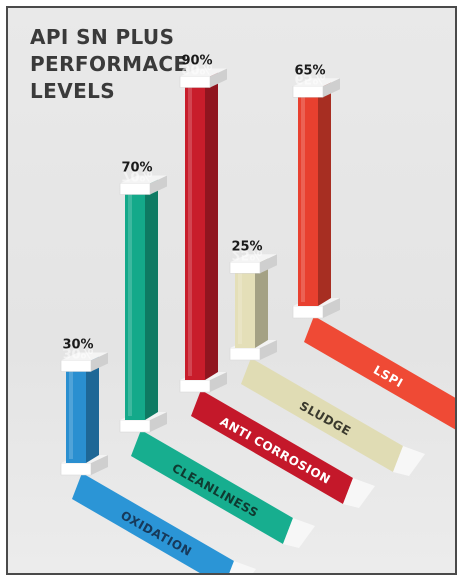 Image resolution: width=463 pixels, height=581 pixels. I want to click on title-line-3: LEVELS, so click(73, 91).